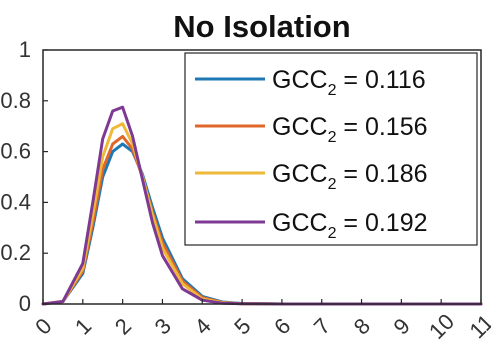 The height and width of the screenshot is (344, 491). Describe the element at coordinates (441, 326) in the screenshot. I see `x-tick-label: 10` at that location.